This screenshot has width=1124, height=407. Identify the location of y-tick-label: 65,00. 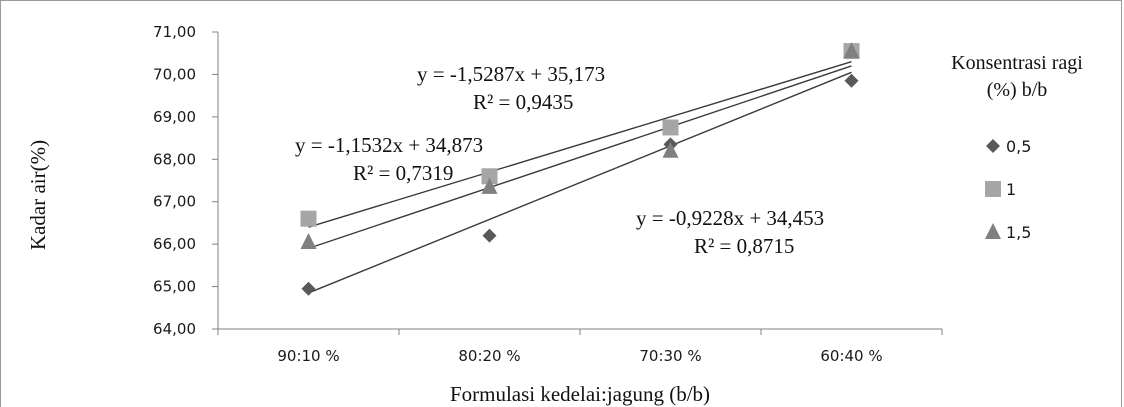
(174, 287).